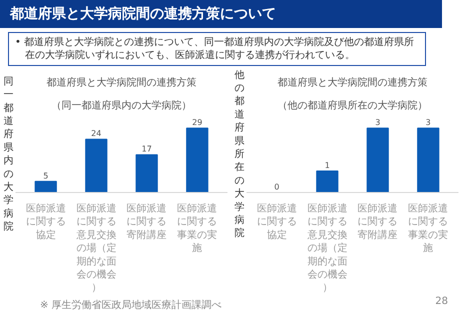 This screenshot has height=320, width=462. Describe the element at coordinates (96, 133) in the screenshot. I see `data-label: 24` at that location.